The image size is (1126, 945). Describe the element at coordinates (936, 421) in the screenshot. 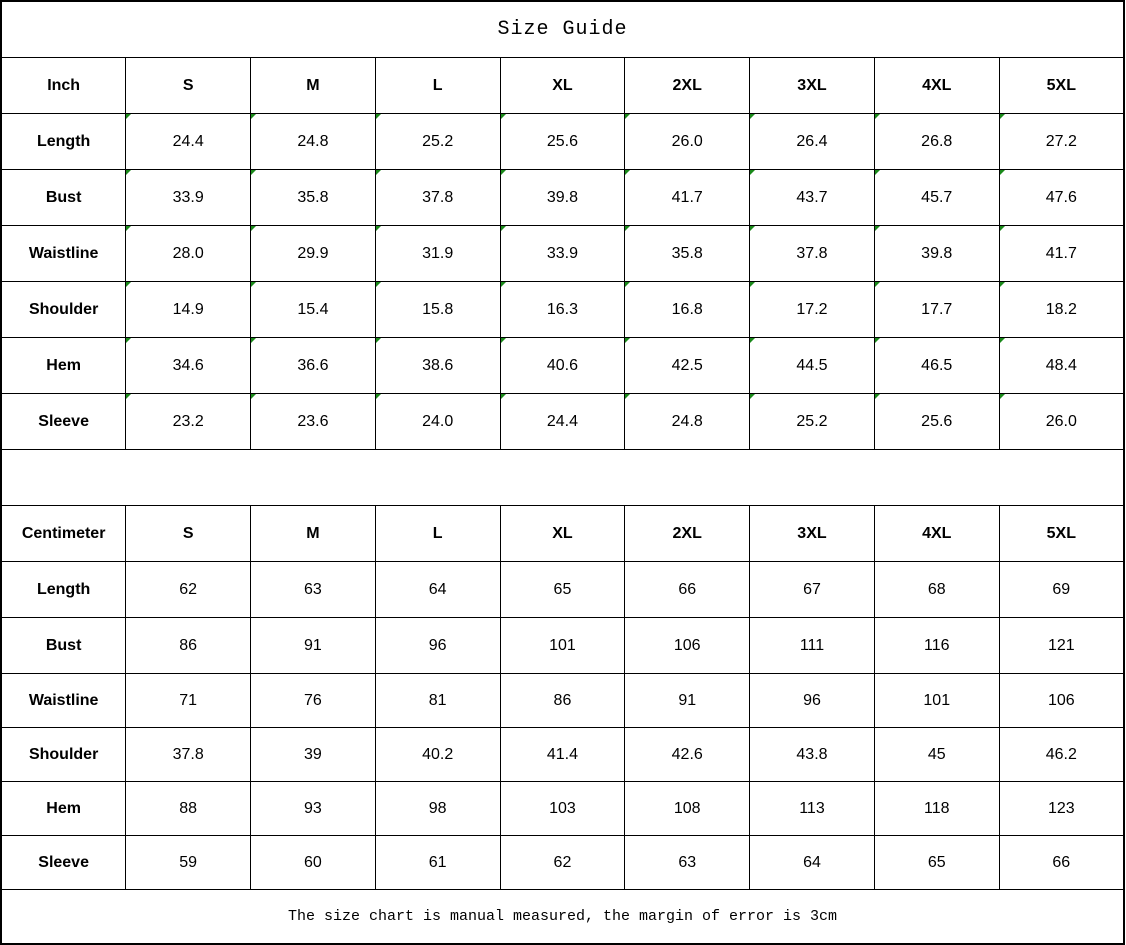

I see `measurement-value: 25.6` at that location.